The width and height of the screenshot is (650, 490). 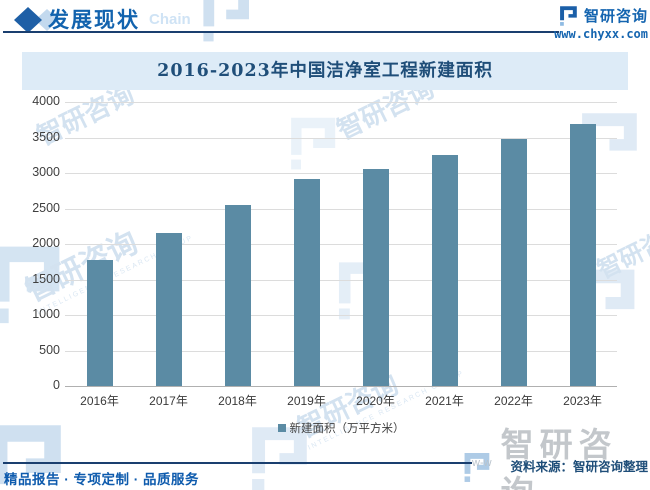 What do you see at coordinates (375, 401) in the screenshot?
I see `x-tick-label: 2020年` at bounding box center [375, 401].